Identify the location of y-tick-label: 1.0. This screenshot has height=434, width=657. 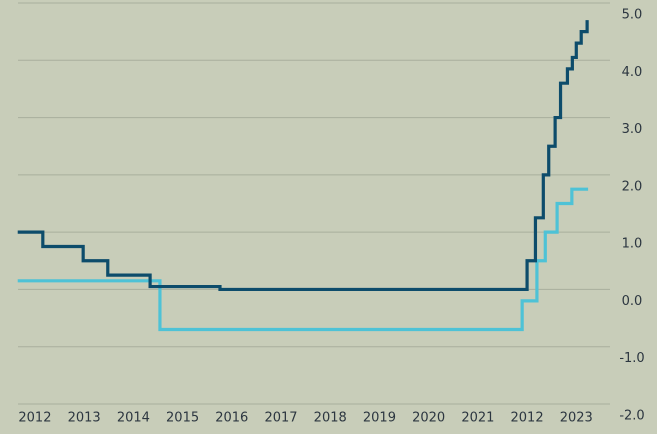
(632, 244).